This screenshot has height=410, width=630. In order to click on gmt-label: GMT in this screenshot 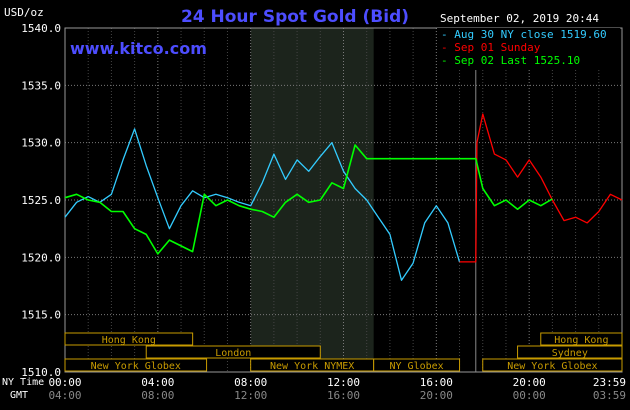, I will do `click(19, 395)`.